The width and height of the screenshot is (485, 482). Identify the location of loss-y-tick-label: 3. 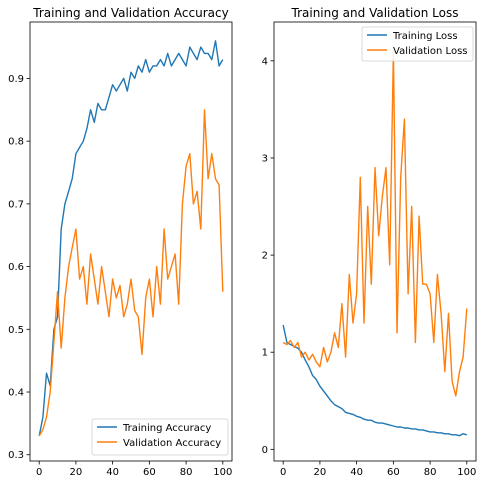
(265, 158).